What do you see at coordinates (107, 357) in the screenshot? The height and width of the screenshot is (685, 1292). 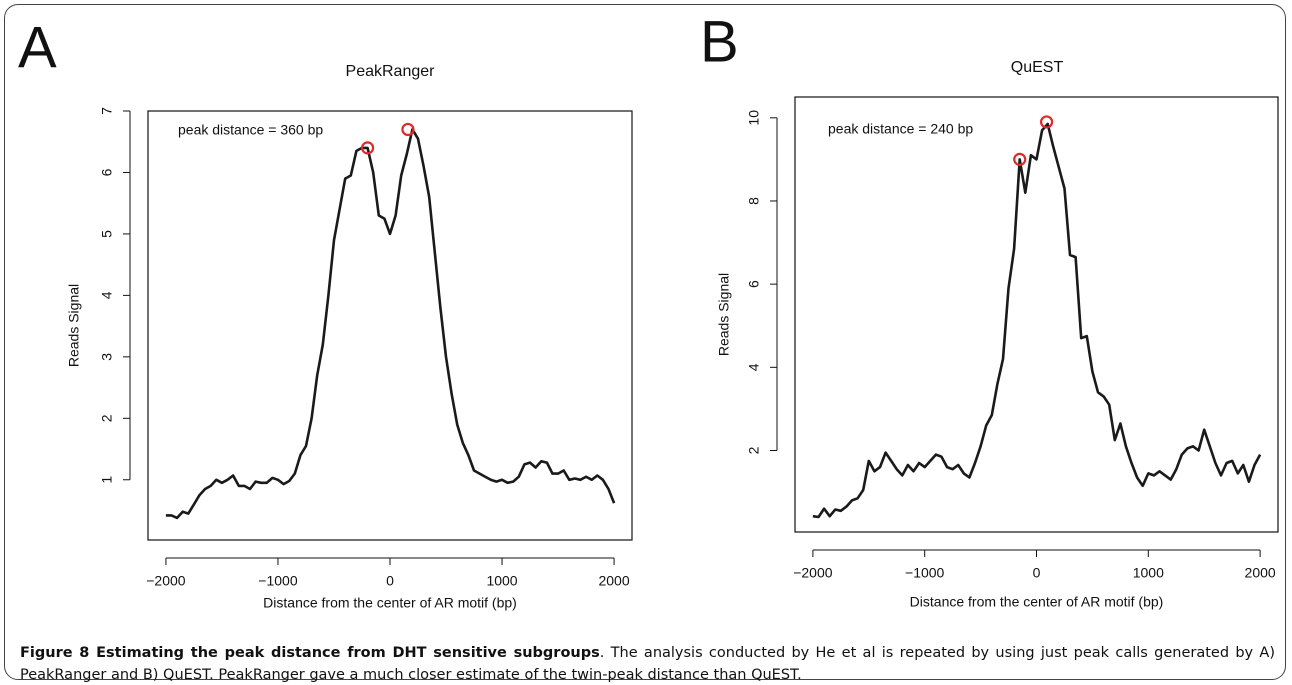 I see `y-tick-label: 3` at bounding box center [107, 357].